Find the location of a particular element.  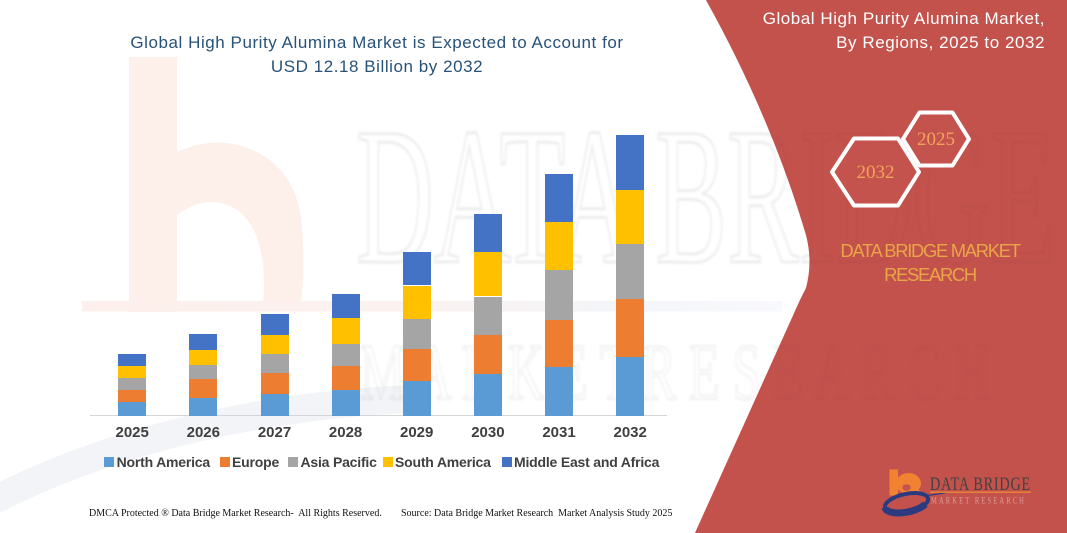

svg-text: 2025 is located at coordinates (936, 139).